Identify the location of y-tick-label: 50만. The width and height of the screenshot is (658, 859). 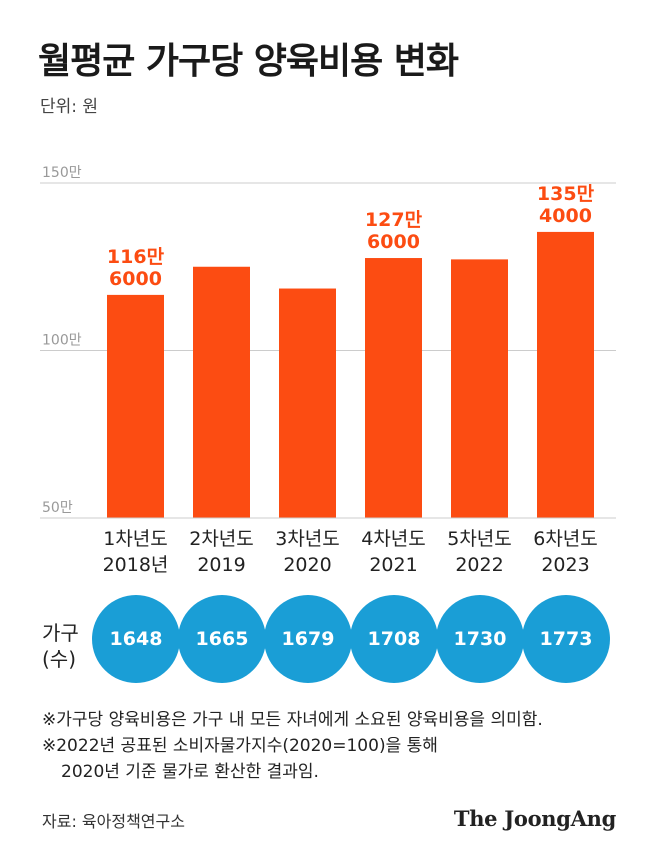
(57, 508).